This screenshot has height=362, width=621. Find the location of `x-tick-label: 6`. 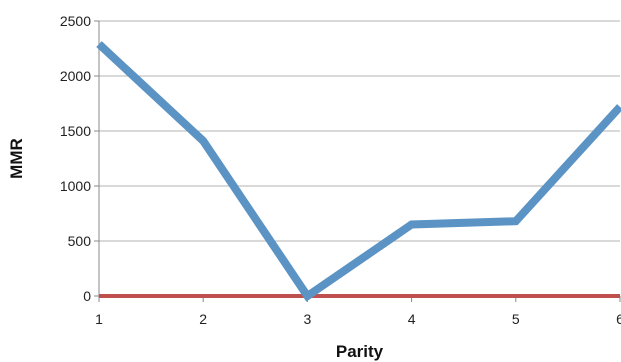

x-tick-label: 6 is located at coordinates (618, 319).